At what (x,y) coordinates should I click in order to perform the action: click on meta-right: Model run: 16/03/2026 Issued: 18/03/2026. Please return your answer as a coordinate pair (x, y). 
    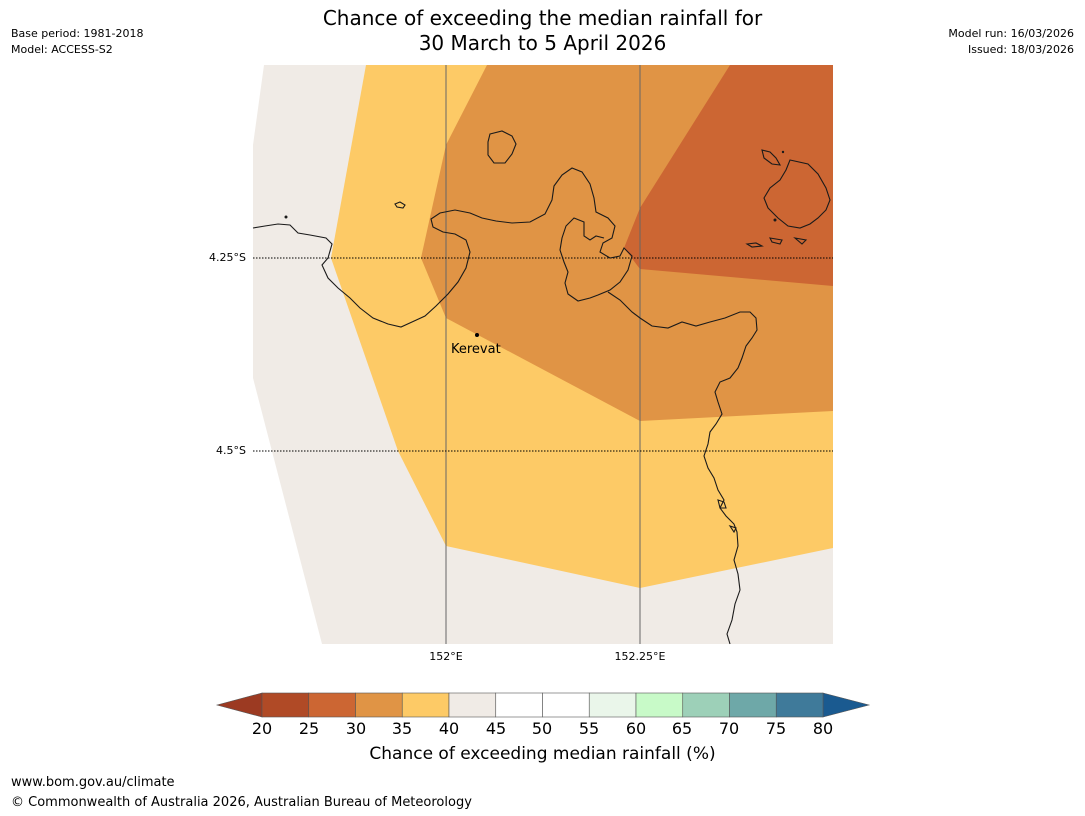
    Looking at the image, I should click on (1011, 42).